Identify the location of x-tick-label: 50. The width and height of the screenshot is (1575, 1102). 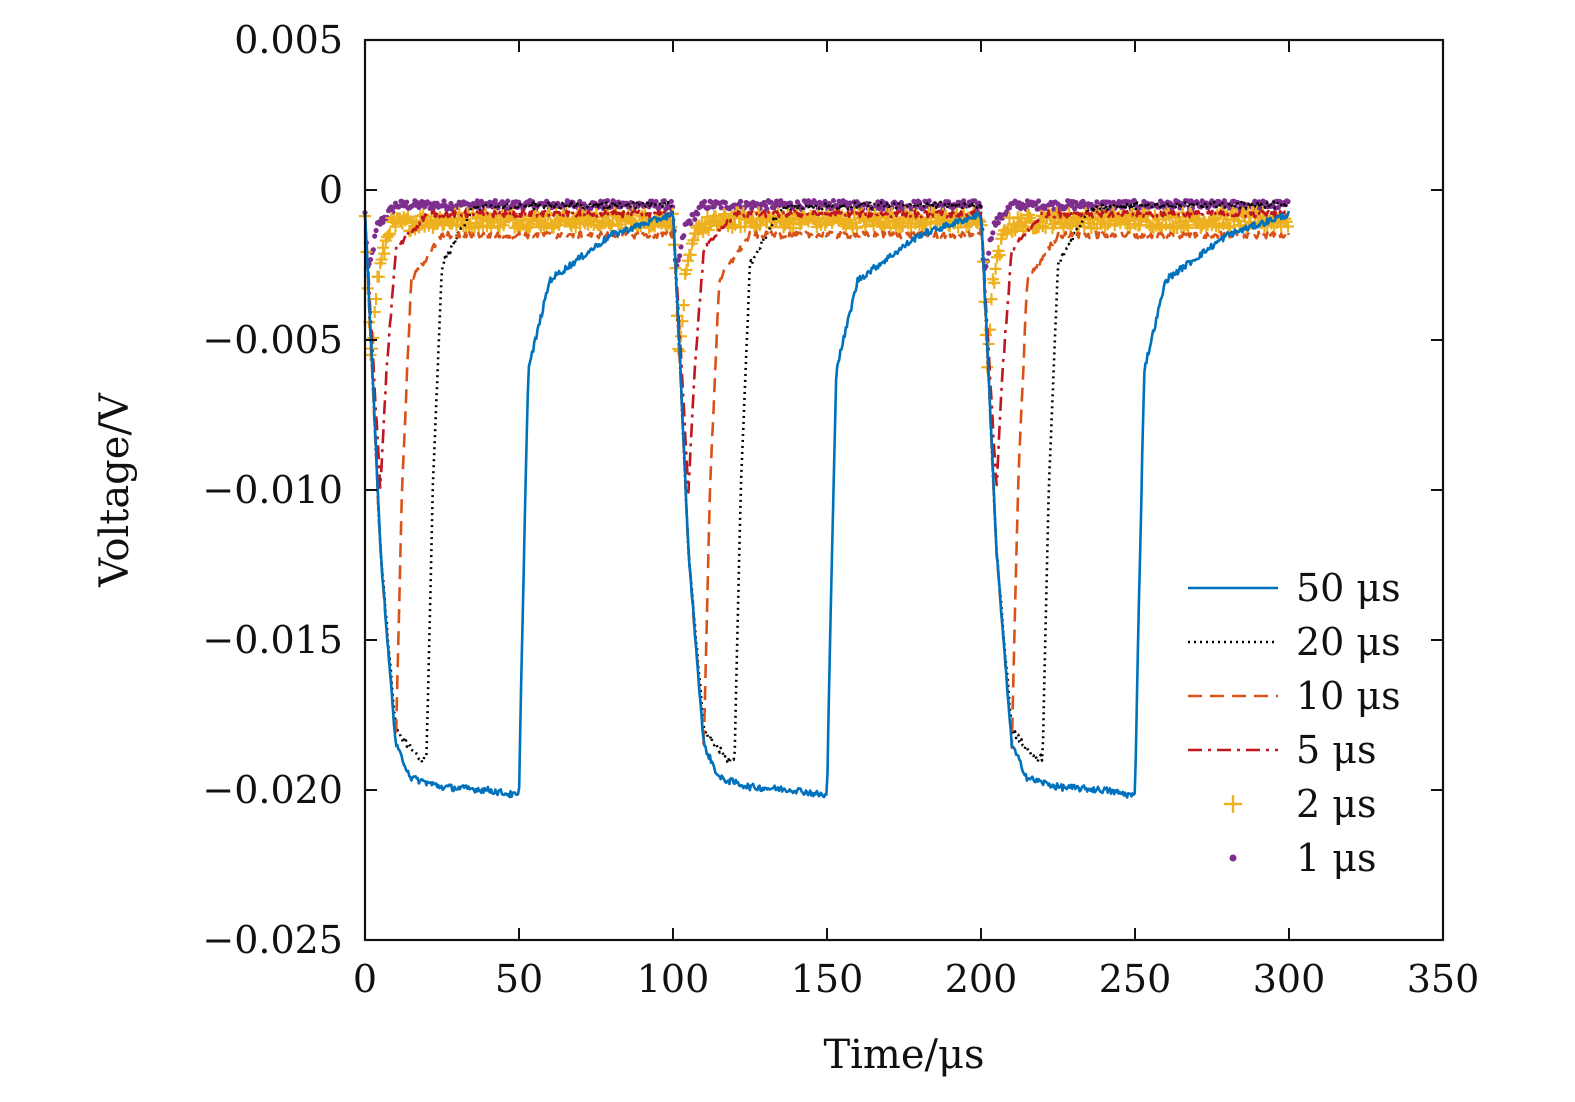
(519, 979).